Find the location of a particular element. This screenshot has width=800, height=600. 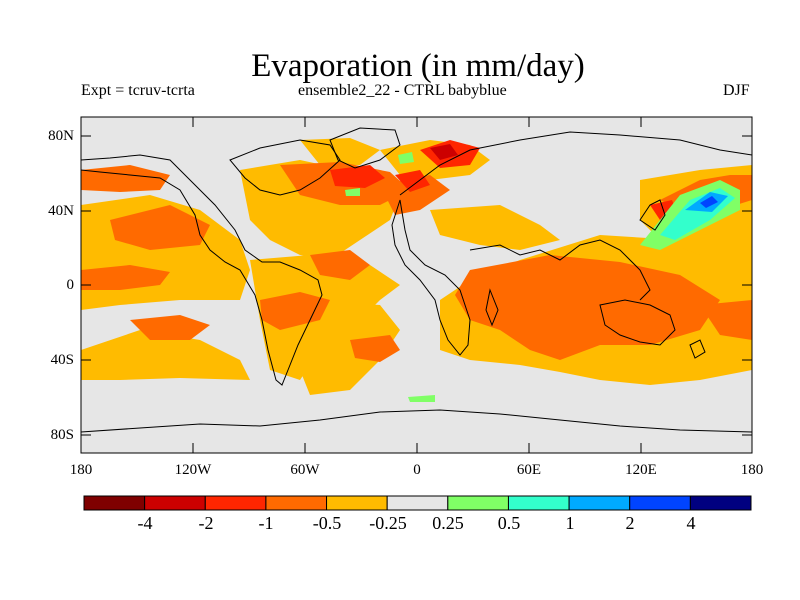

colorbar-tick-label: -4 is located at coordinates (145, 523).